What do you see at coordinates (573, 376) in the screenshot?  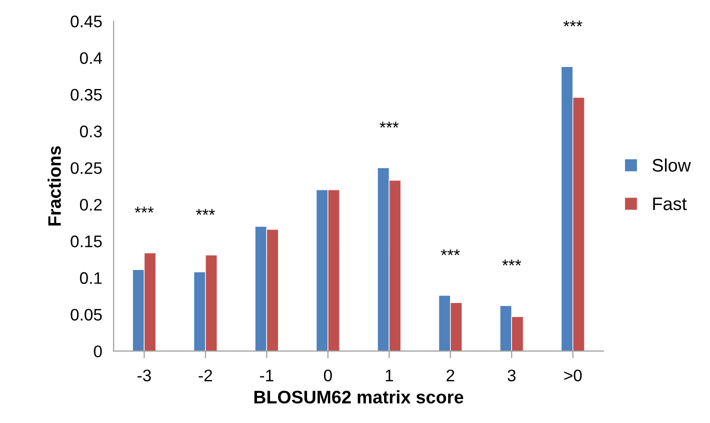 I see `x-tick-label: >0` at bounding box center [573, 376].